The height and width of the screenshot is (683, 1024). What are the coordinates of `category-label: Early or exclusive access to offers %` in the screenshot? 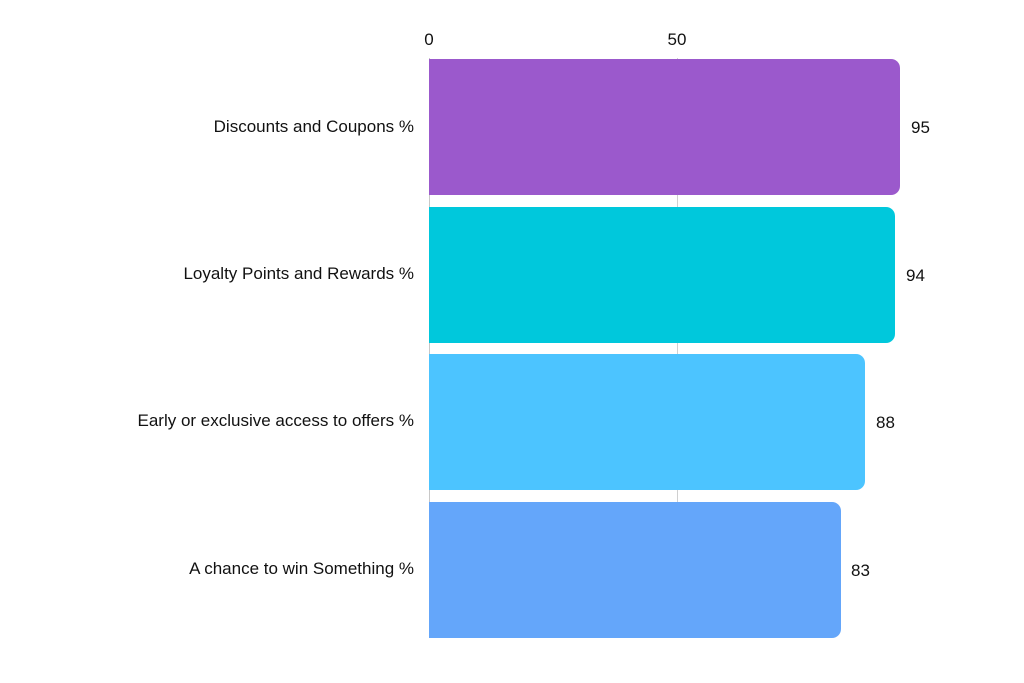 It's located at (275, 420).